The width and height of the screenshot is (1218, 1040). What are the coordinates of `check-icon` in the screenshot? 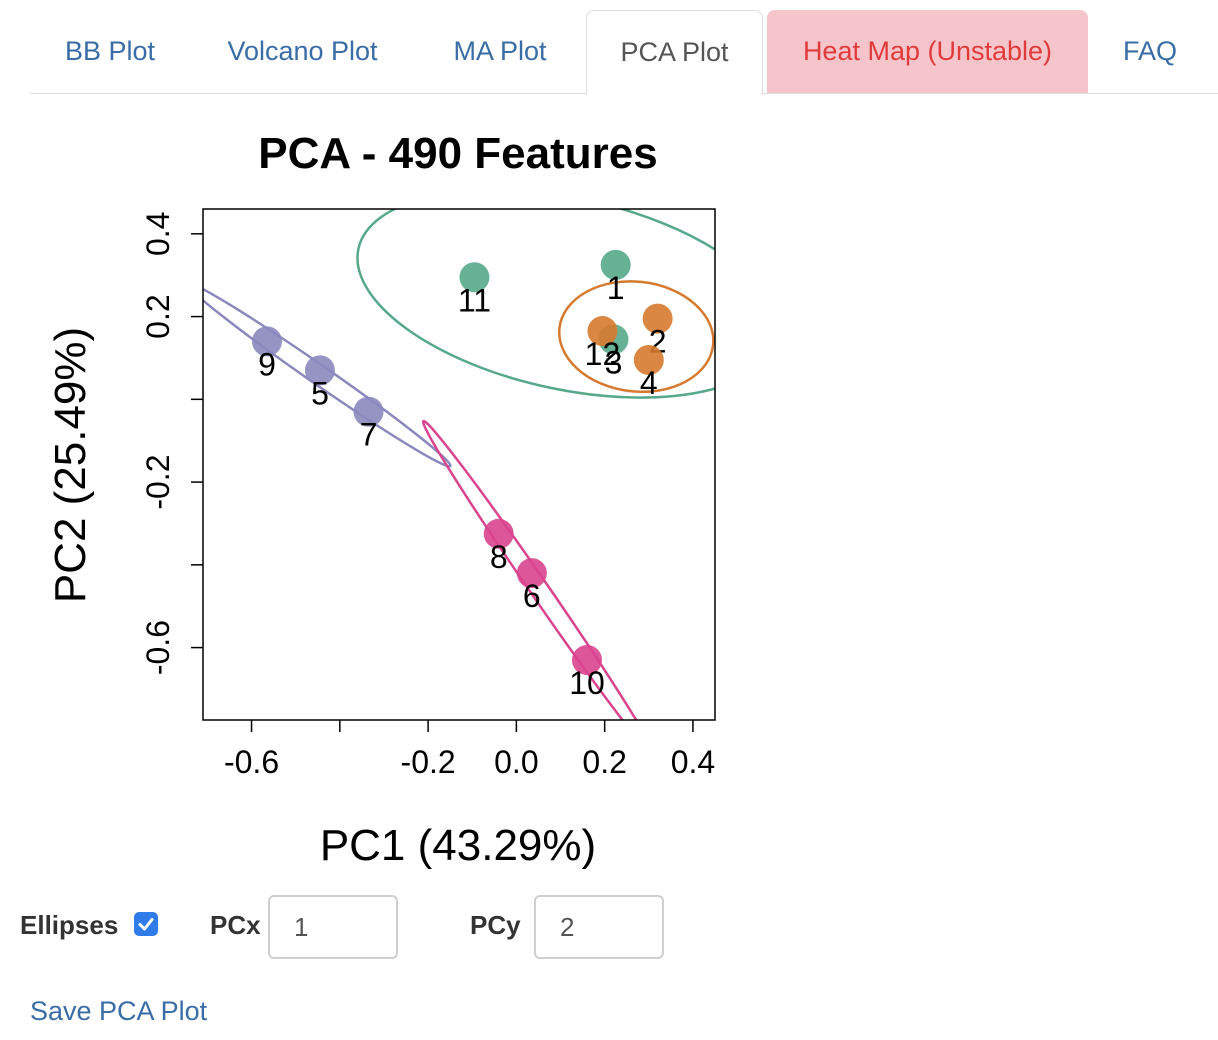 It's located at (146, 924).